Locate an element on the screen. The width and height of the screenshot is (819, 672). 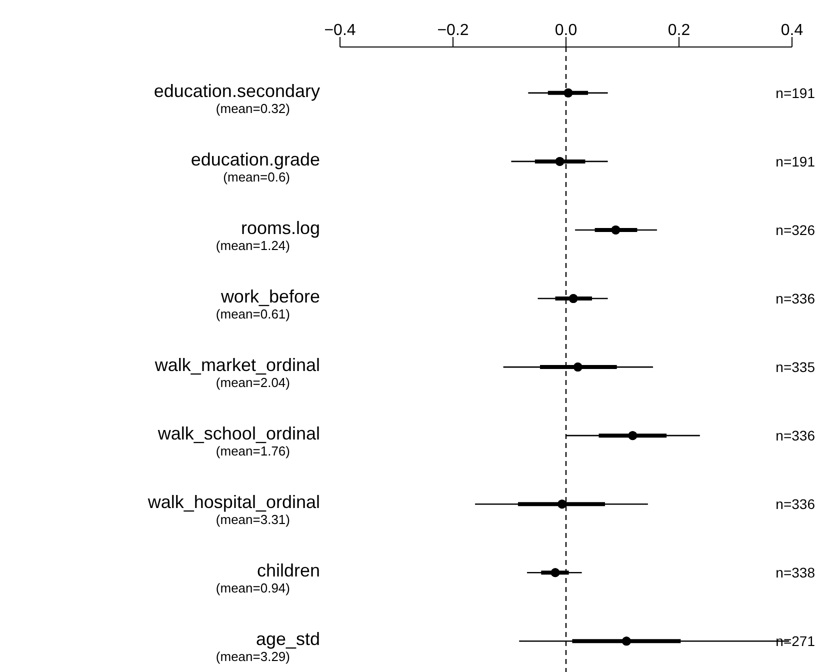
annotation: n=271 is located at coordinates (796, 641).